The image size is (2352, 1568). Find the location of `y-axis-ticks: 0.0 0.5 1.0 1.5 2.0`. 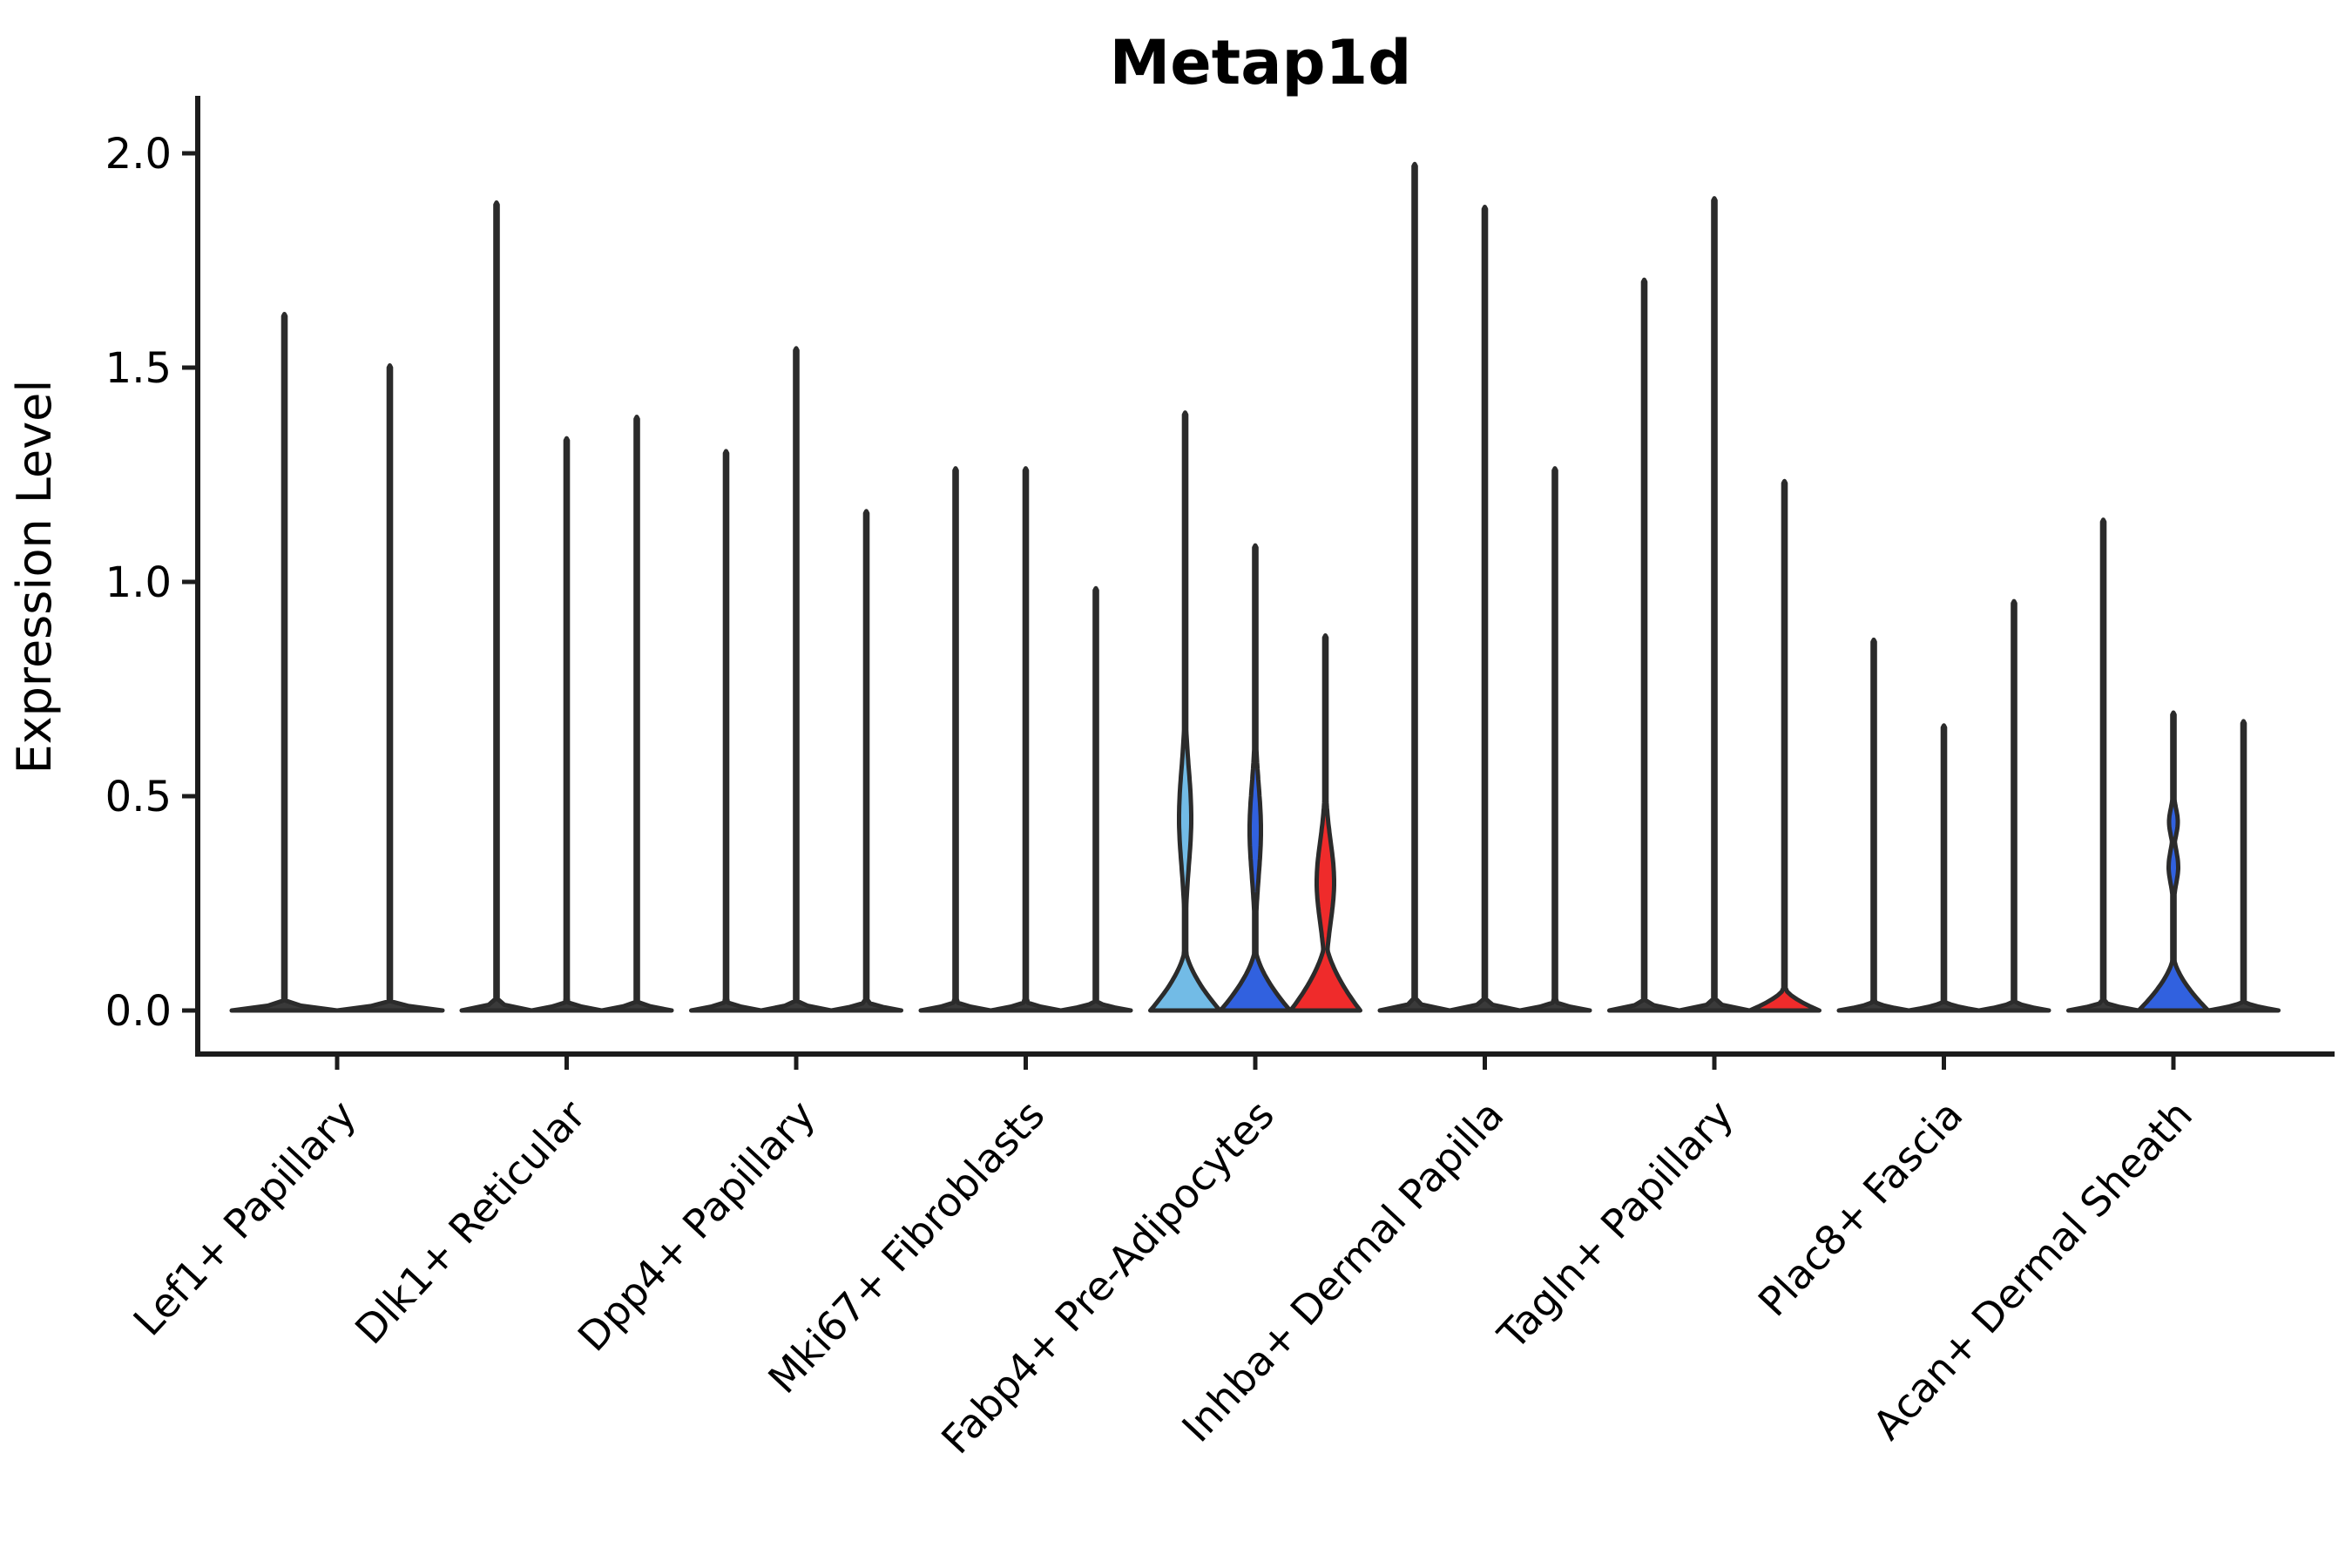

y-axis-ticks: 0.0 0.5 1.0 1.5 2.0 is located at coordinates (151, 583).